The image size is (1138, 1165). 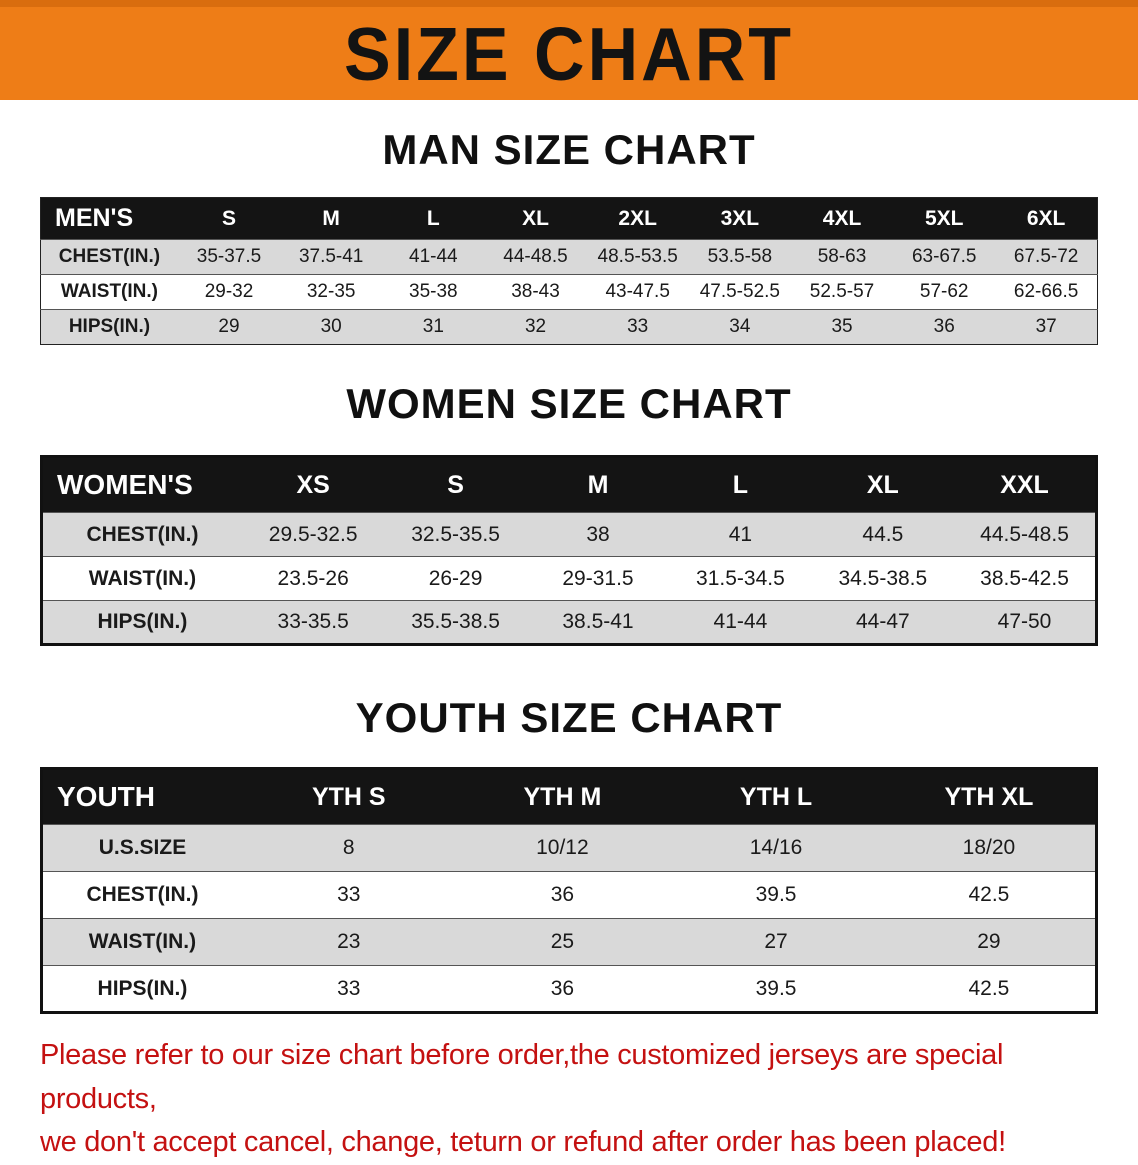 I want to click on table-row: CHEST(IN.) 33 36 39.5 42.5, so click(x=569, y=895).